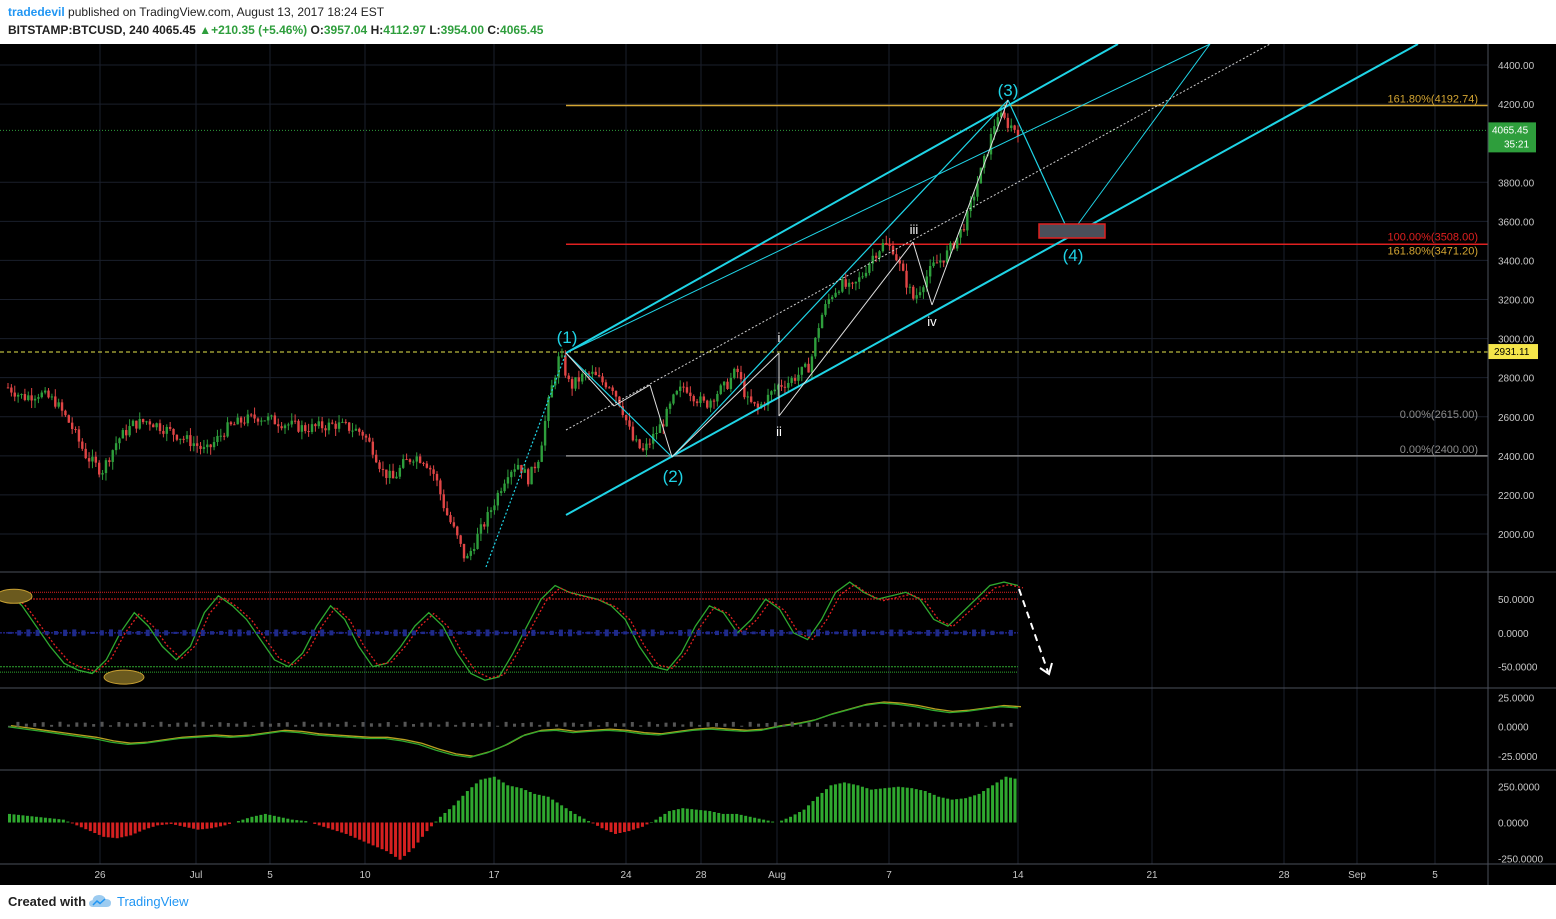 The image size is (1556, 919). I want to click on price-tick-label: 2600.00, so click(1516, 418).